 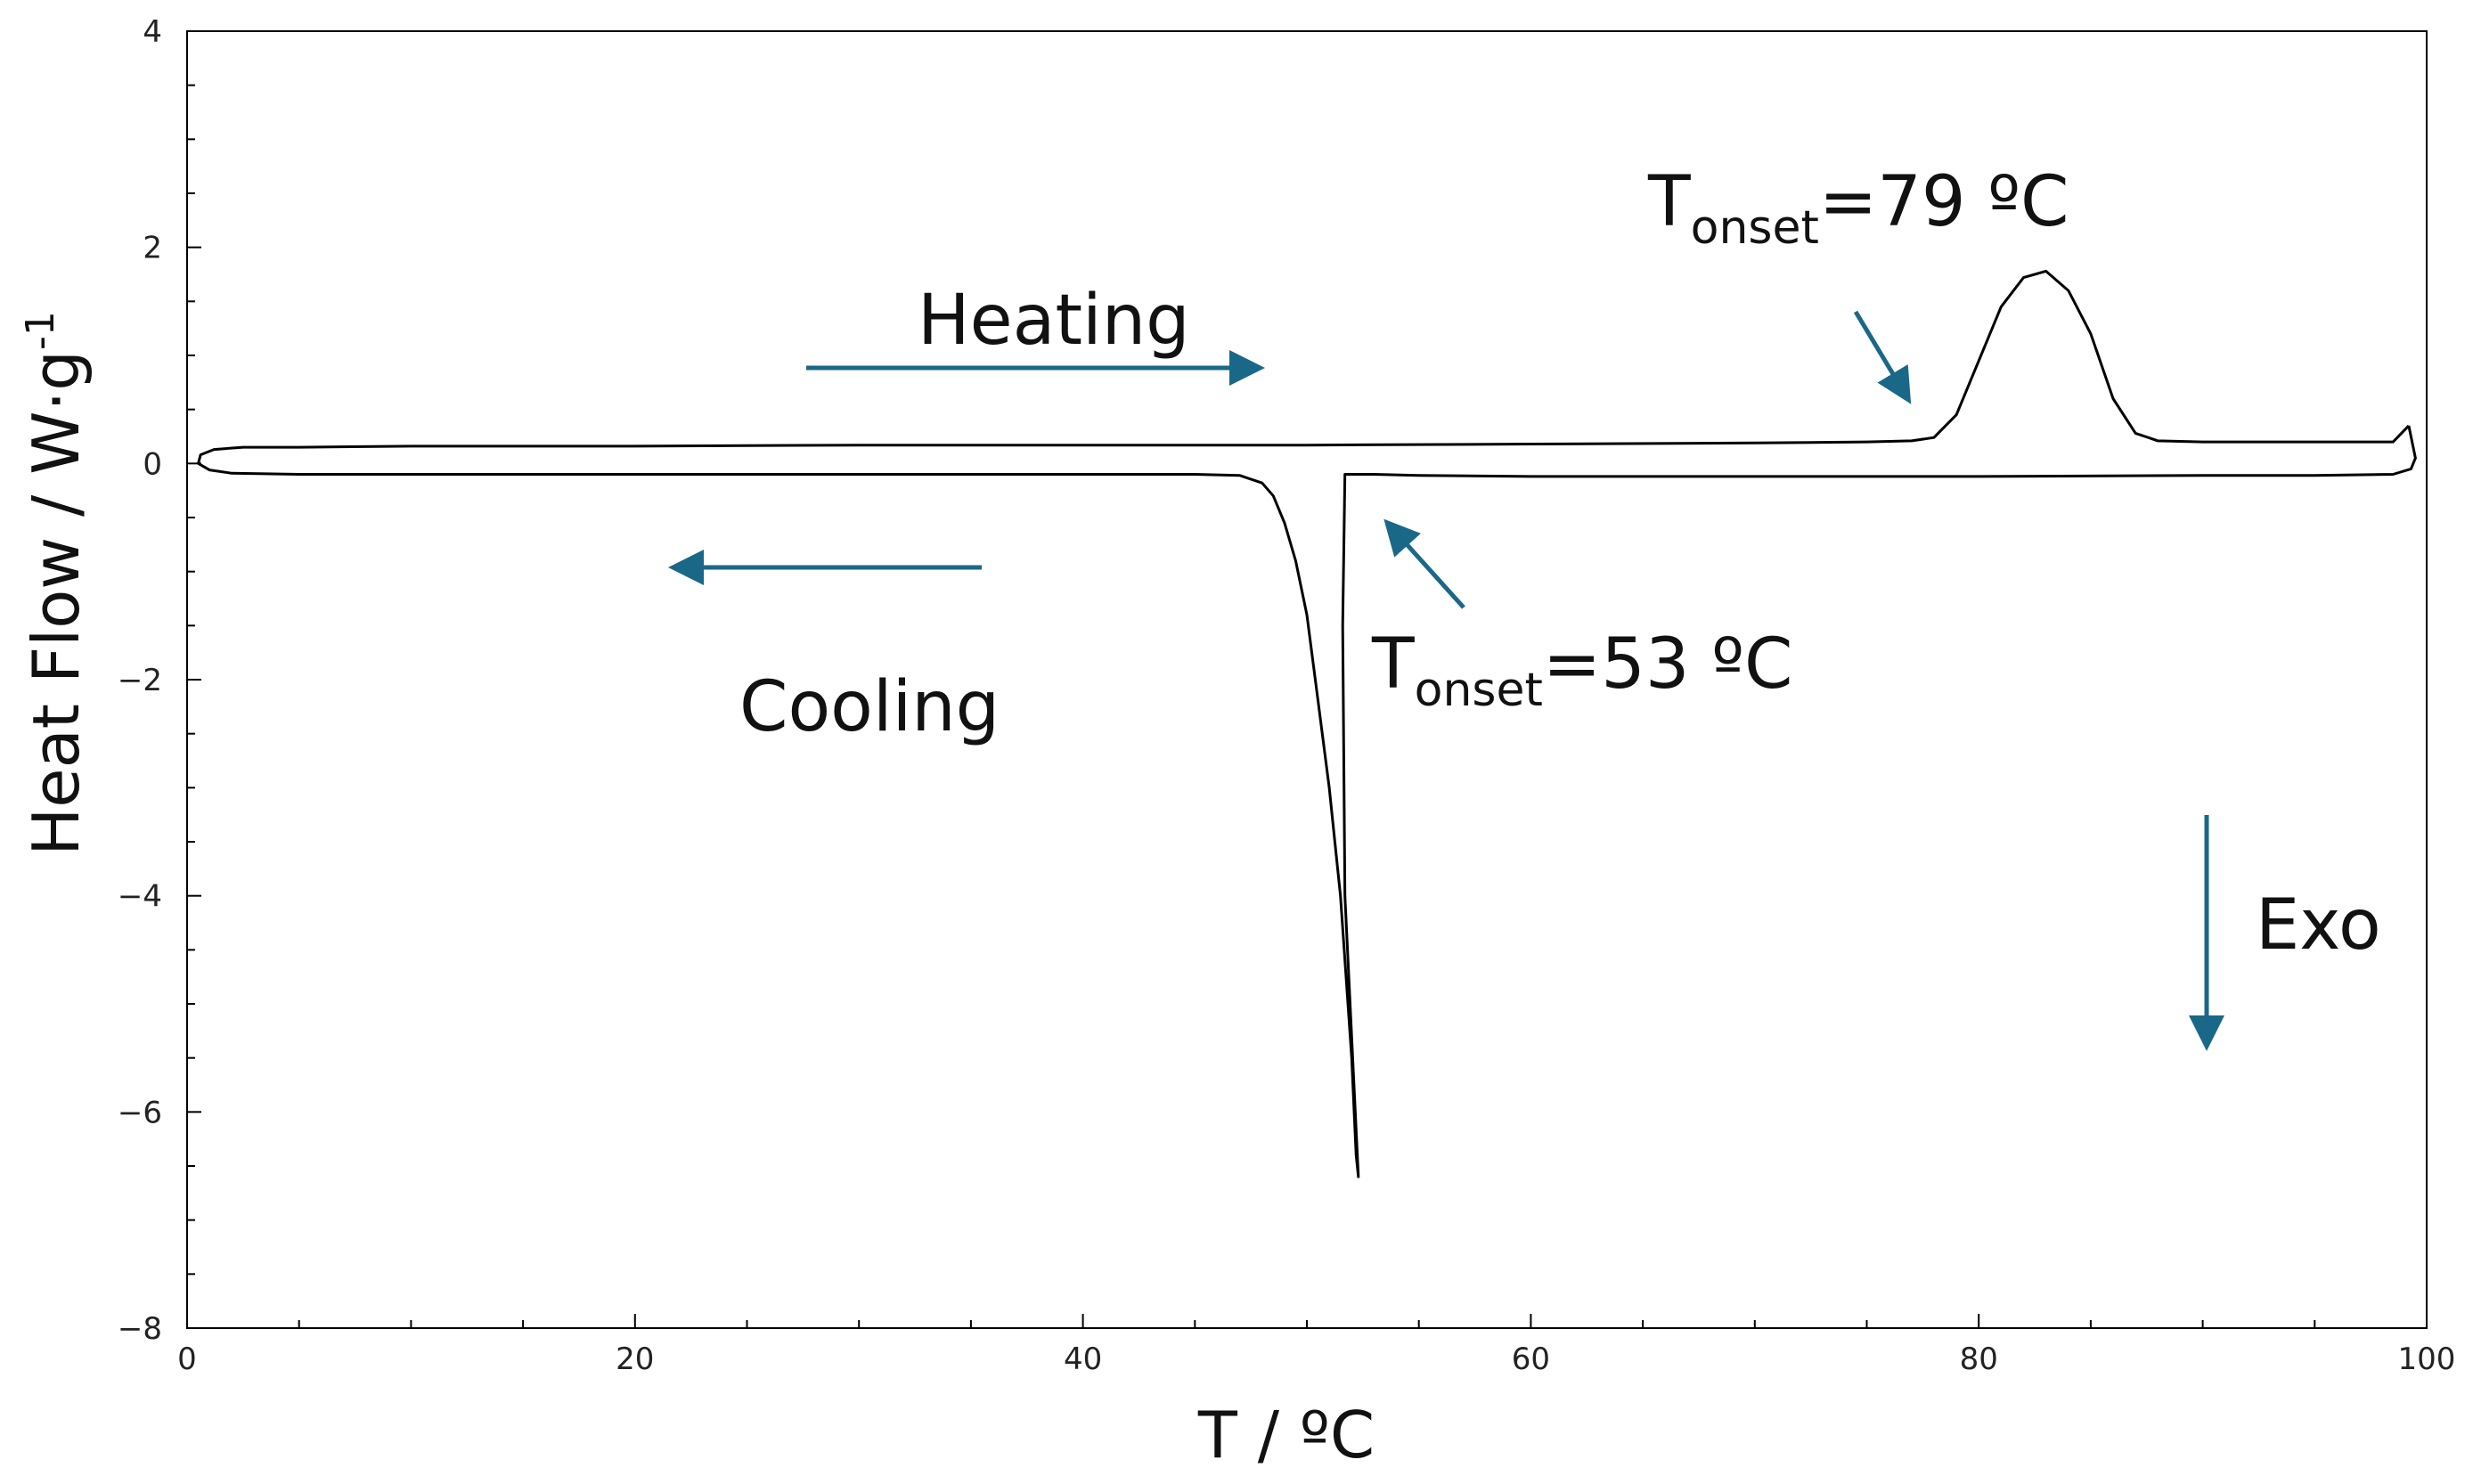 What do you see at coordinates (2318, 926) in the screenshot?
I see `exo-label: Exo` at bounding box center [2318, 926].